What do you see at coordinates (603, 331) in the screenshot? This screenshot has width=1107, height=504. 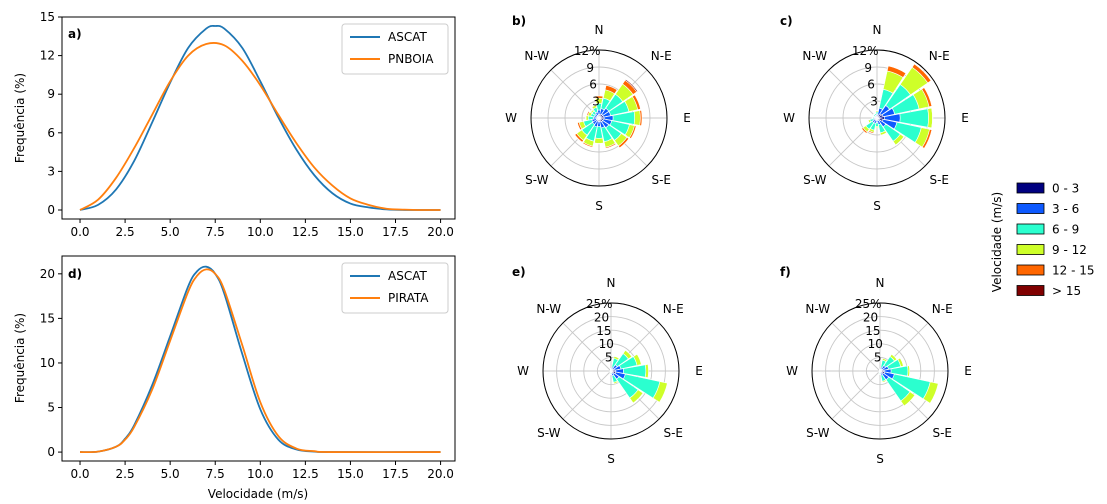 I see `ring-label-e-2: 15` at bounding box center [603, 331].